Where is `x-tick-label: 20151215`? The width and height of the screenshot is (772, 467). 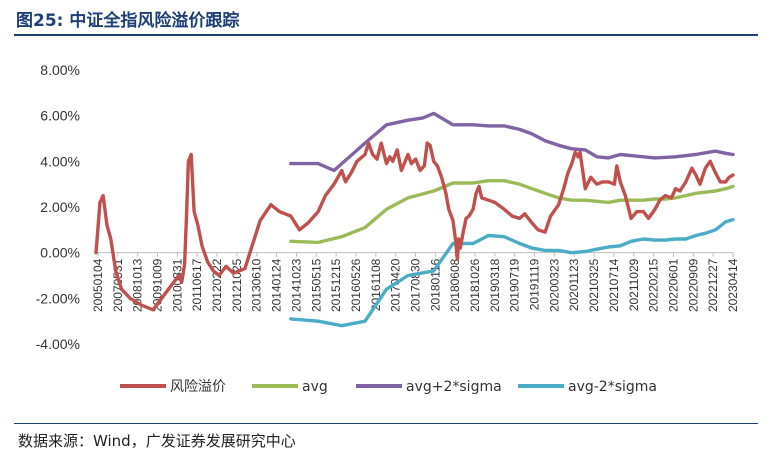 x-tick-label: 20151215 is located at coordinates (336, 285).